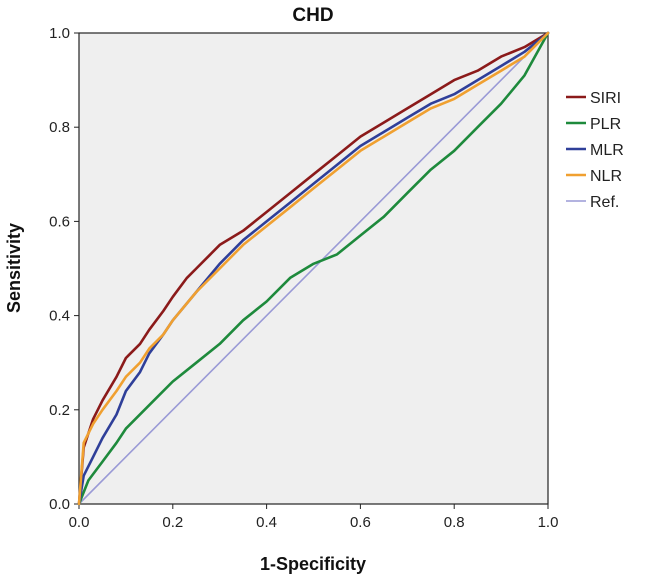 This screenshot has height=581, width=660. What do you see at coordinates (14, 268) in the screenshot?
I see `y-axis-title: Sensitivity` at bounding box center [14, 268].